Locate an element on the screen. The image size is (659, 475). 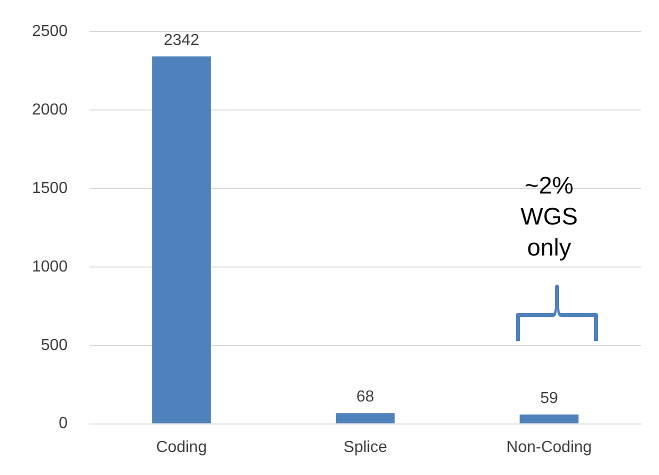
y-tick-label: 1000 is located at coordinates (50, 267).